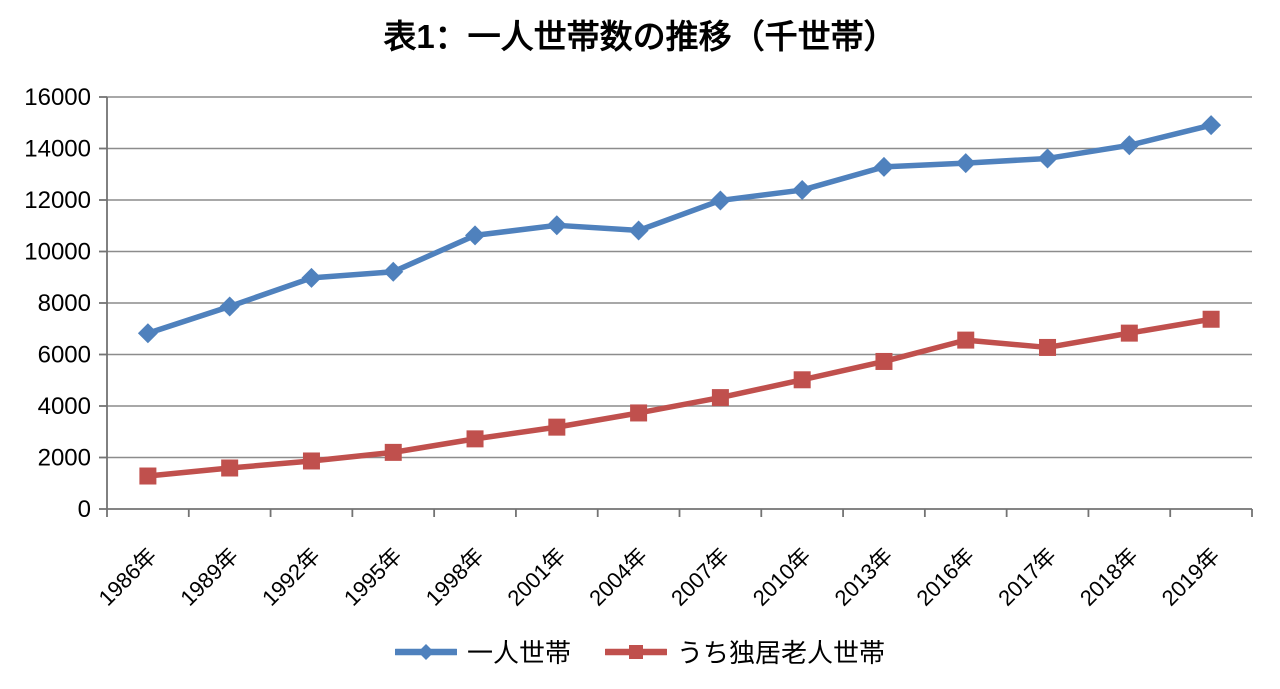  I want to click on legend-item: うち独居老人世帯, so click(744, 651).